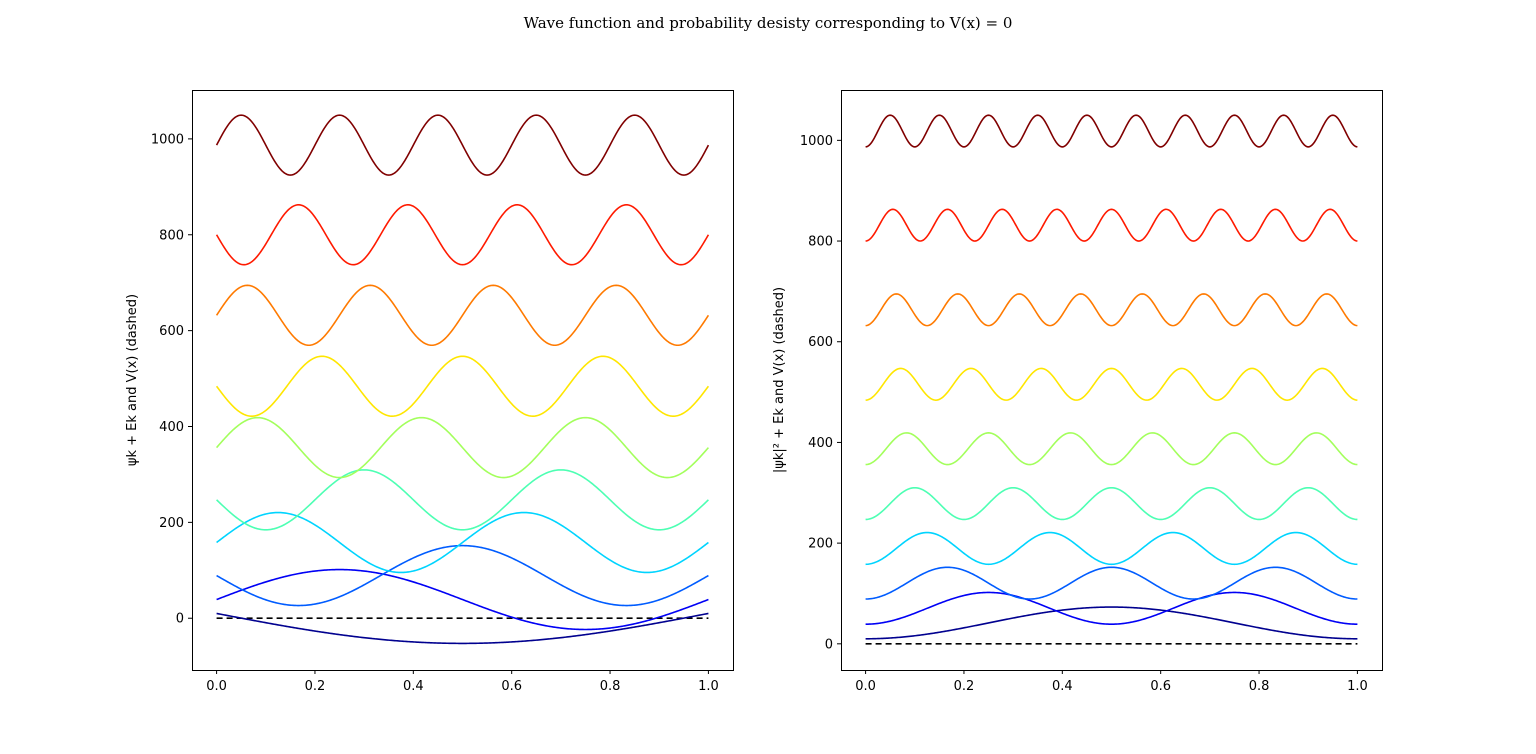 This screenshot has height=754, width=1536. I want to click on probability-series-n4, so click(1111, 548).